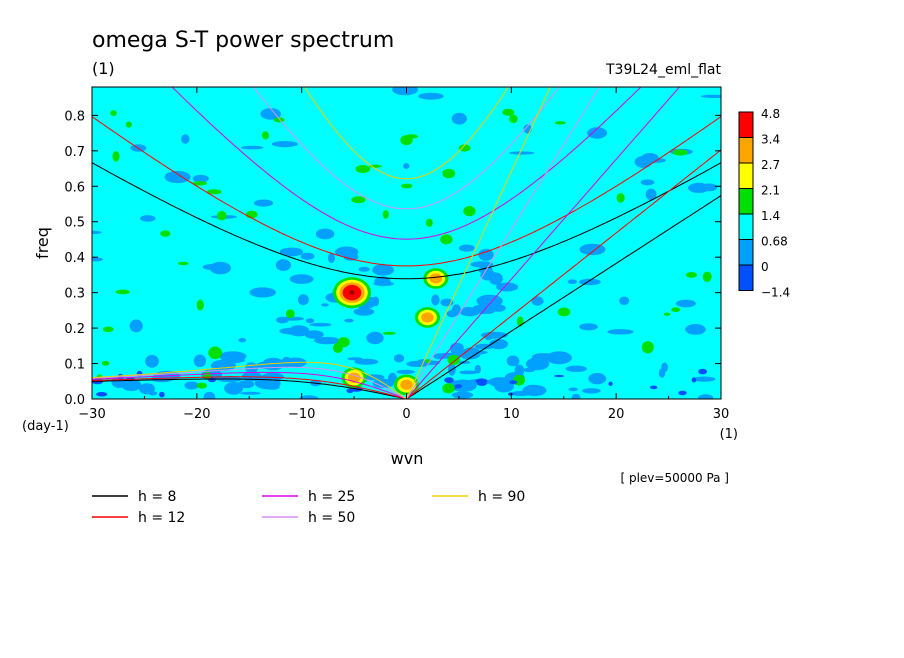 This screenshot has height=658, width=904. I want to click on legend-label: h = 90, so click(501, 497).